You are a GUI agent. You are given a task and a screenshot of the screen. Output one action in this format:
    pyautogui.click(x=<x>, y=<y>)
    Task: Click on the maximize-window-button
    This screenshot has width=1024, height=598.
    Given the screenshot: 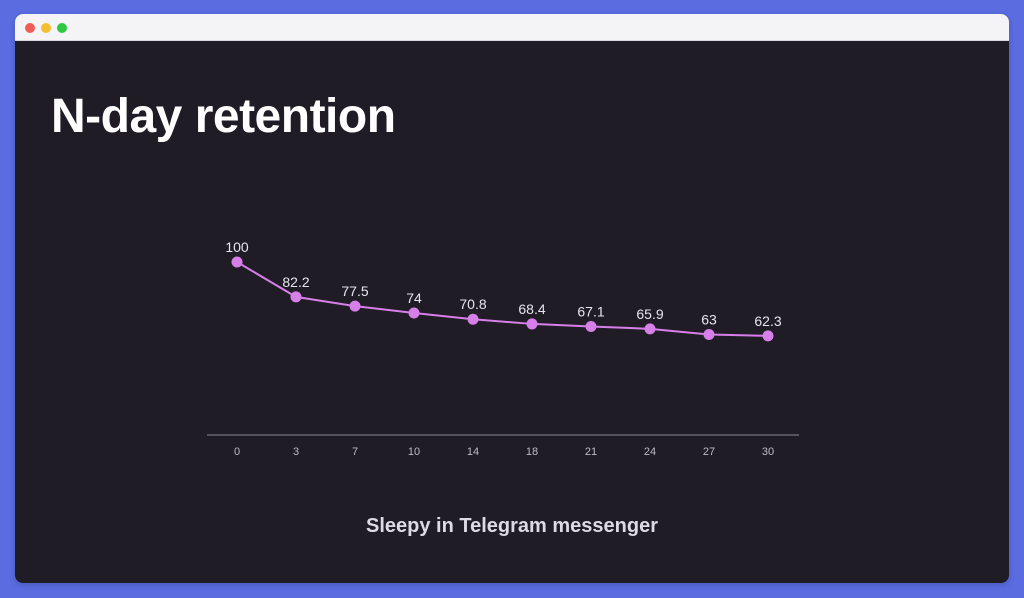 What is the action you would take?
    pyautogui.click(x=62, y=28)
    